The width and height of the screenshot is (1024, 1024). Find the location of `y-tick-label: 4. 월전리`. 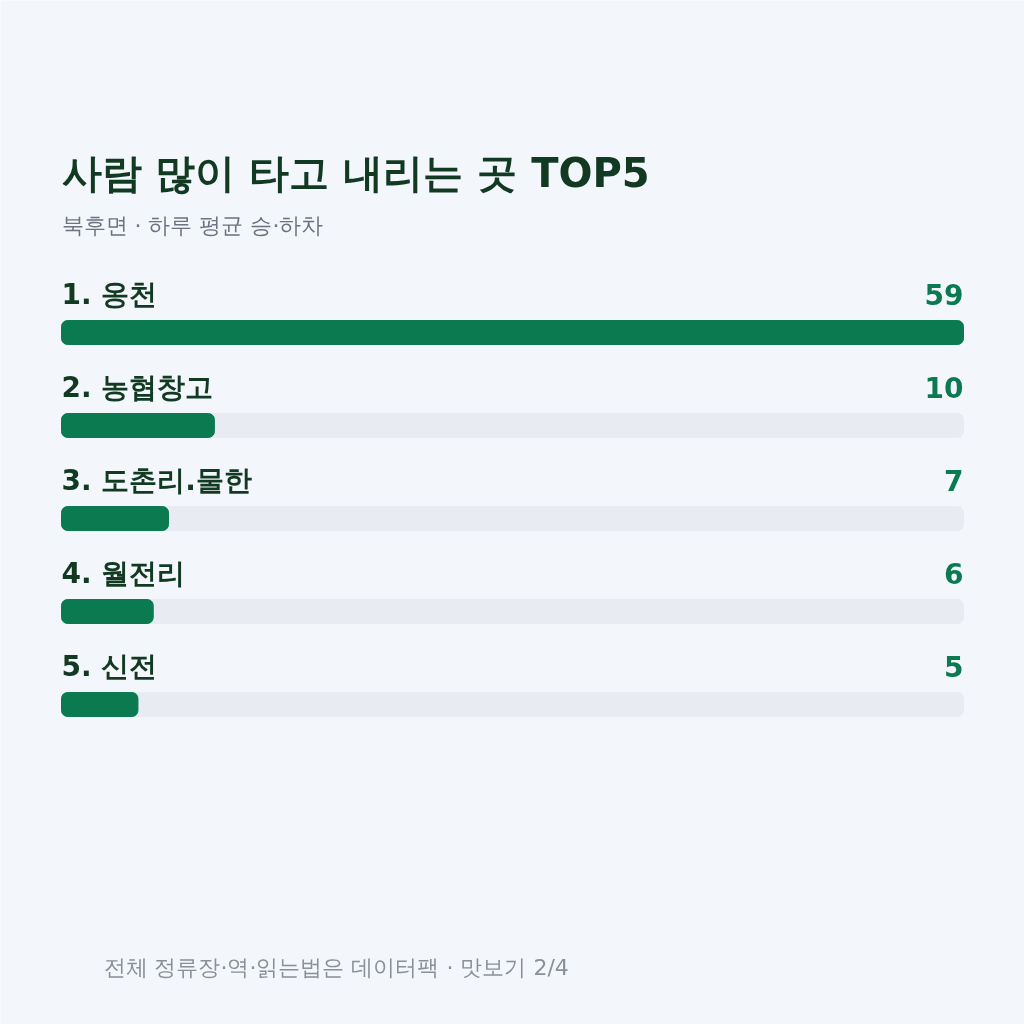

y-tick-label: 4. 월전리 is located at coordinates (123, 573).